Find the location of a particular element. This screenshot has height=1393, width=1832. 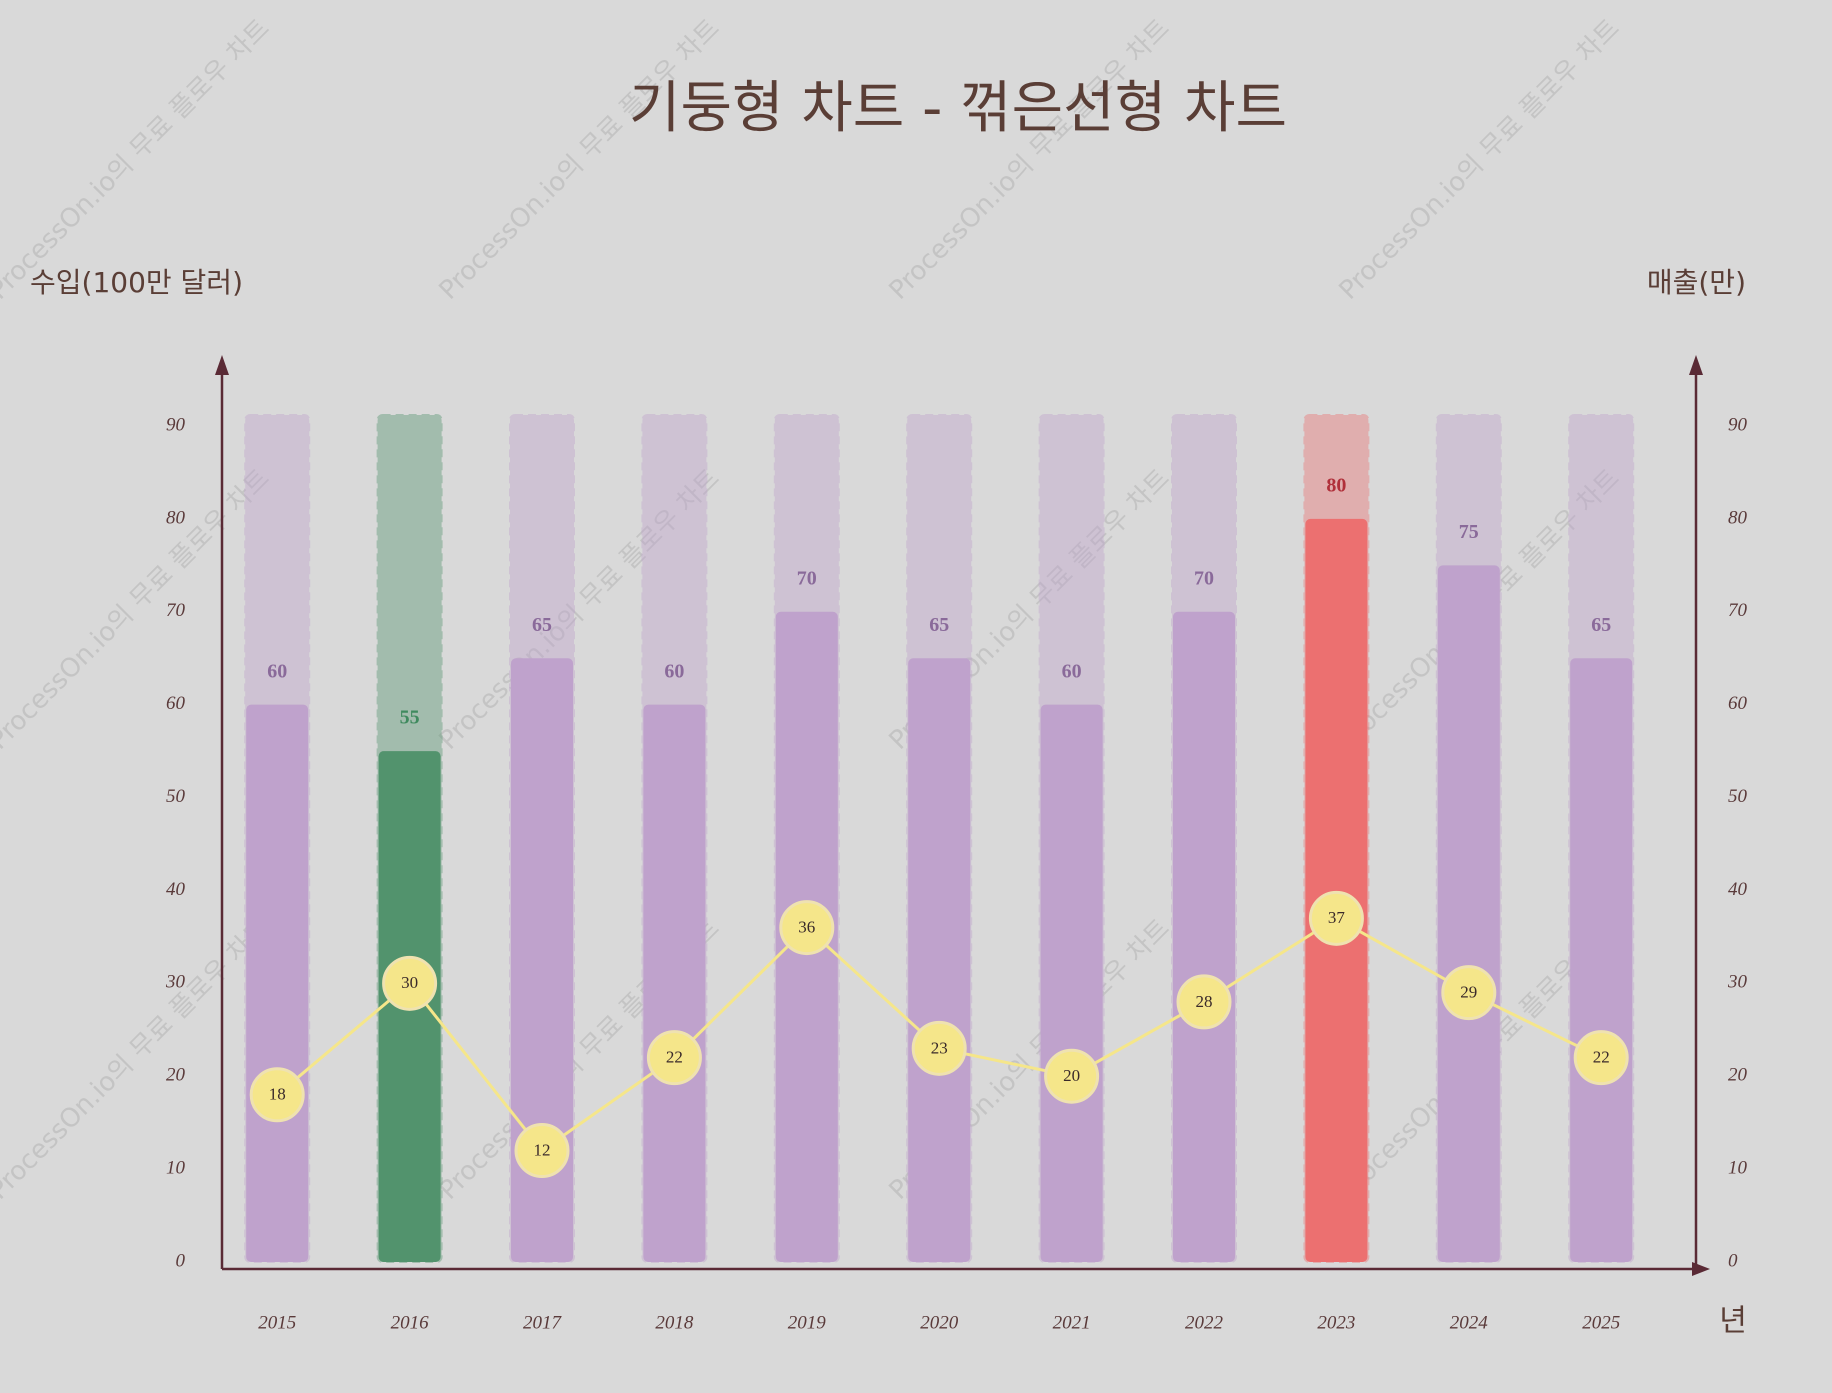

line-value-label: 29 is located at coordinates (1468, 992).